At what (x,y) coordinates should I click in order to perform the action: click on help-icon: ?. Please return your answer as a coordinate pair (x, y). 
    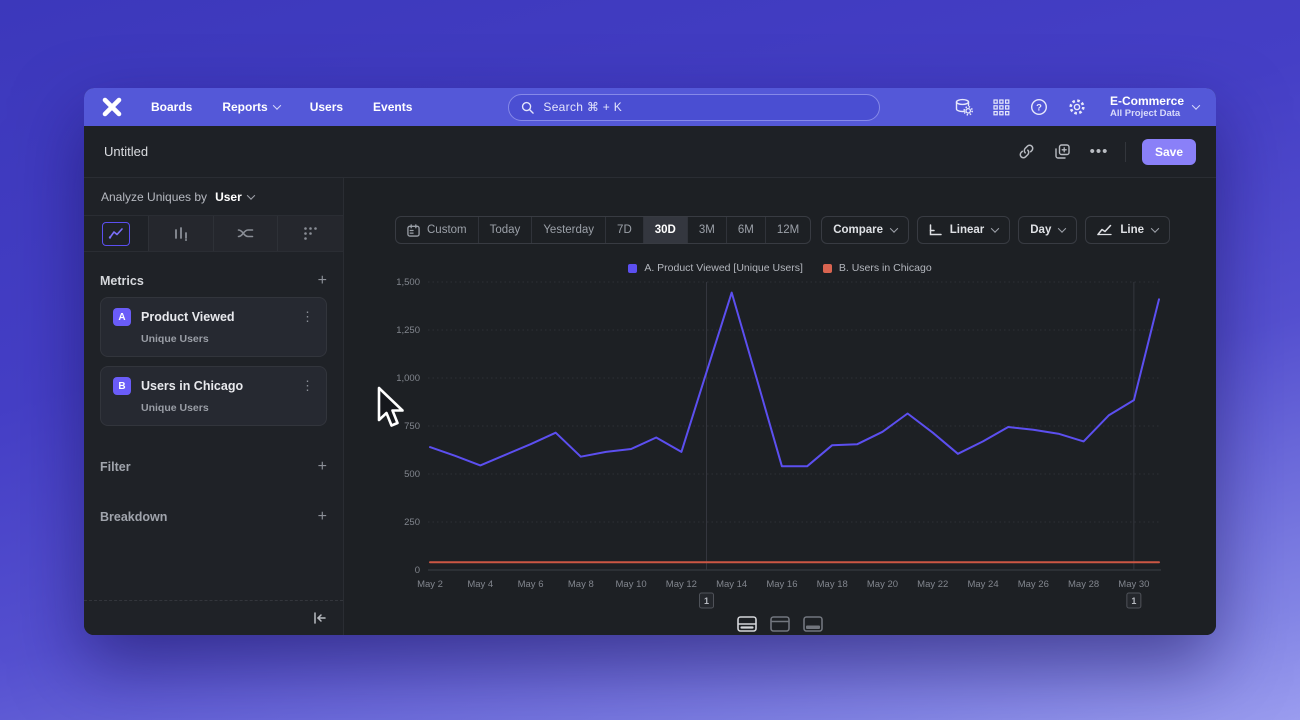
    Looking at the image, I should click on (1039, 107).